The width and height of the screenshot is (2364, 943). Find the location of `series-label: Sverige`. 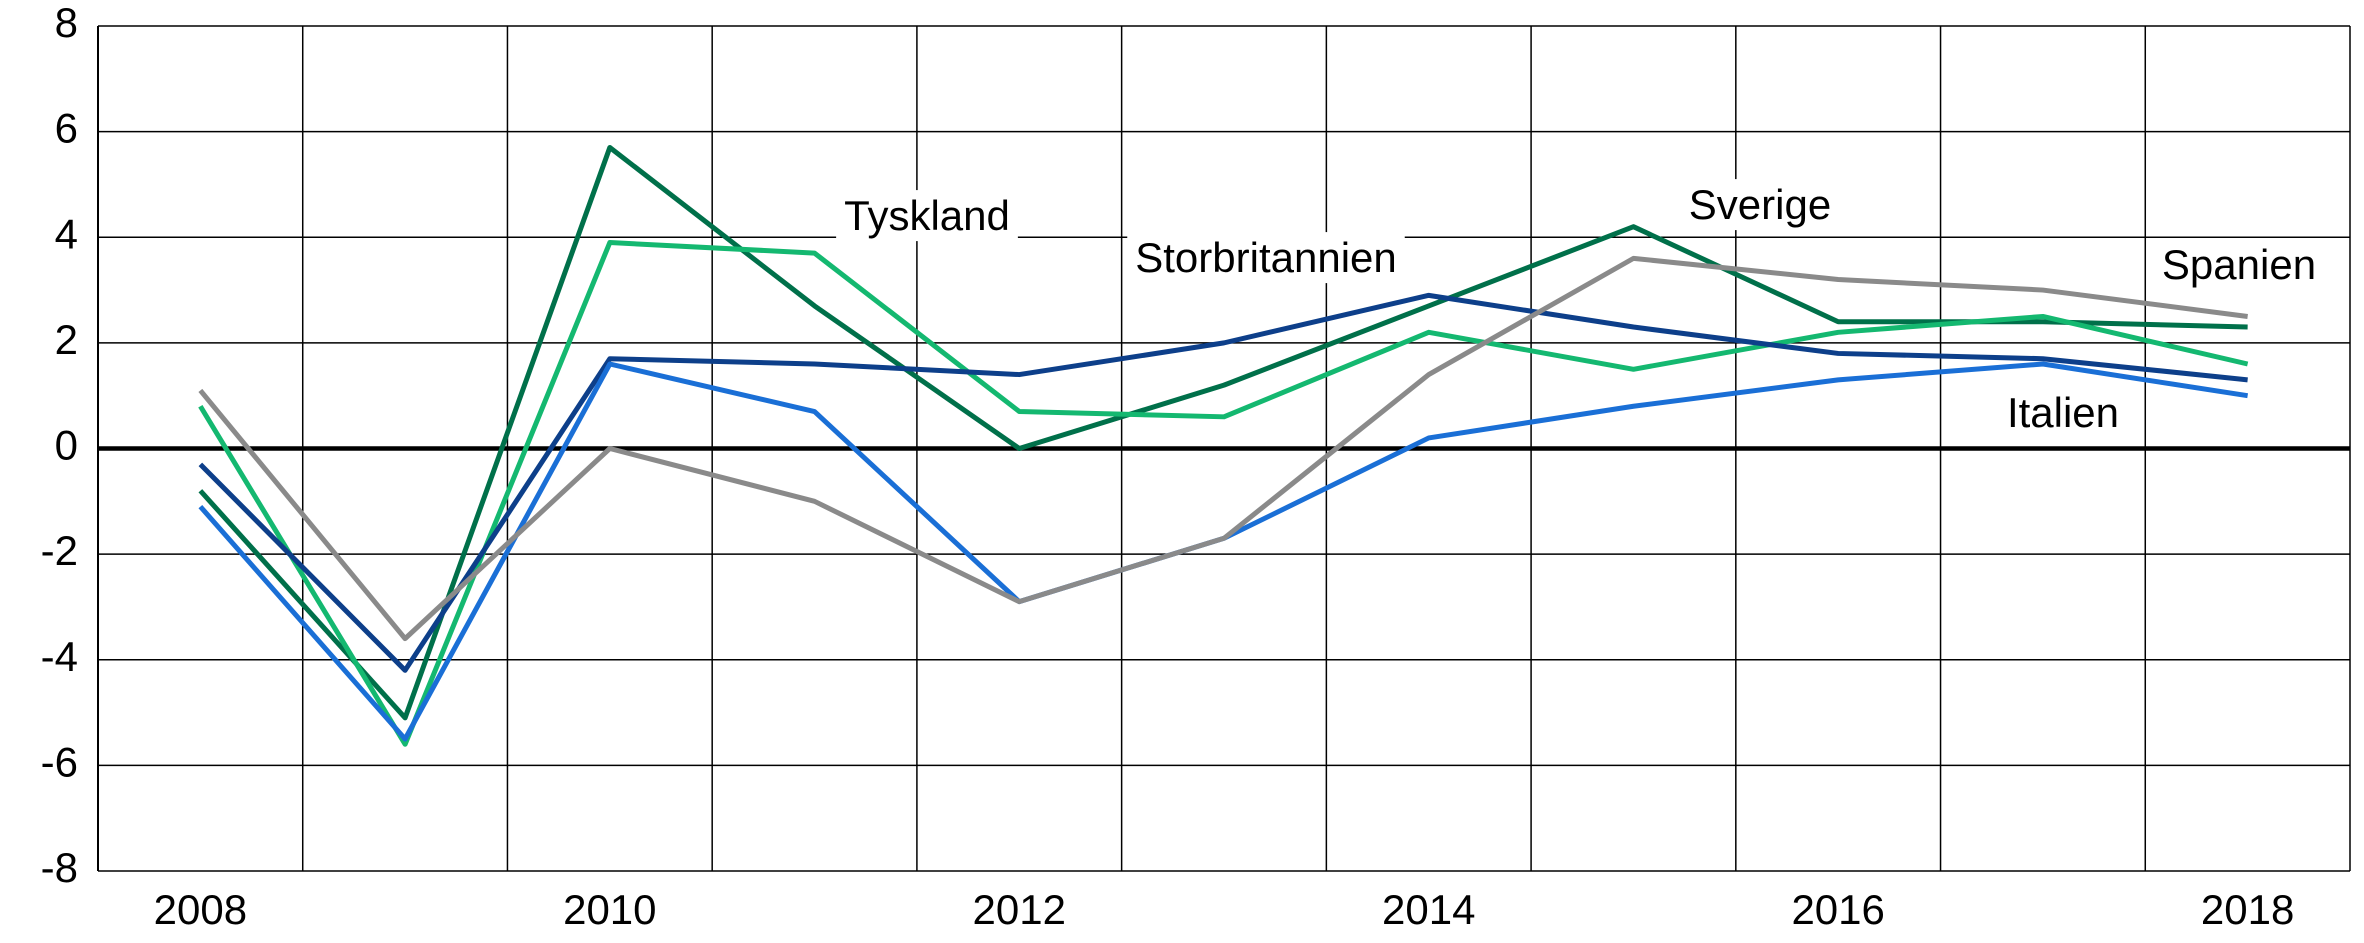

series-label: Sverige is located at coordinates (1760, 204).